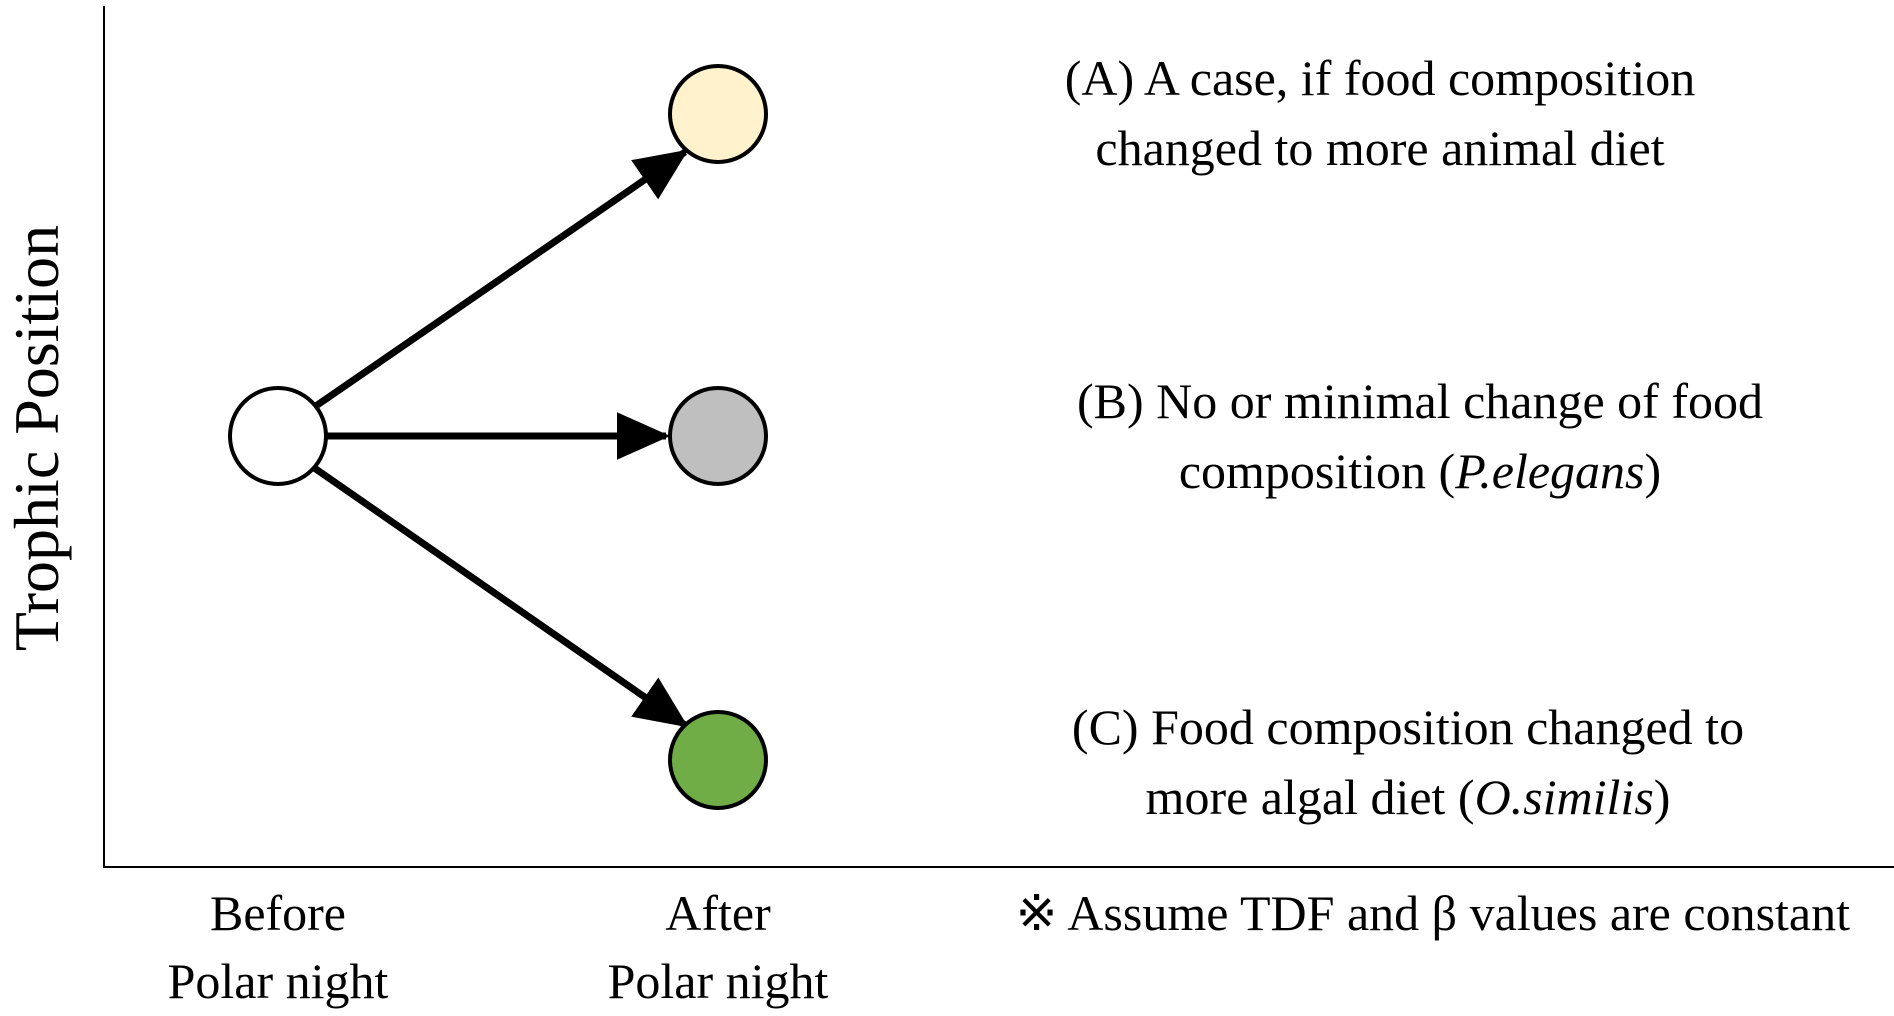  I want to click on arrow-to-case-a, so click(498, 281).